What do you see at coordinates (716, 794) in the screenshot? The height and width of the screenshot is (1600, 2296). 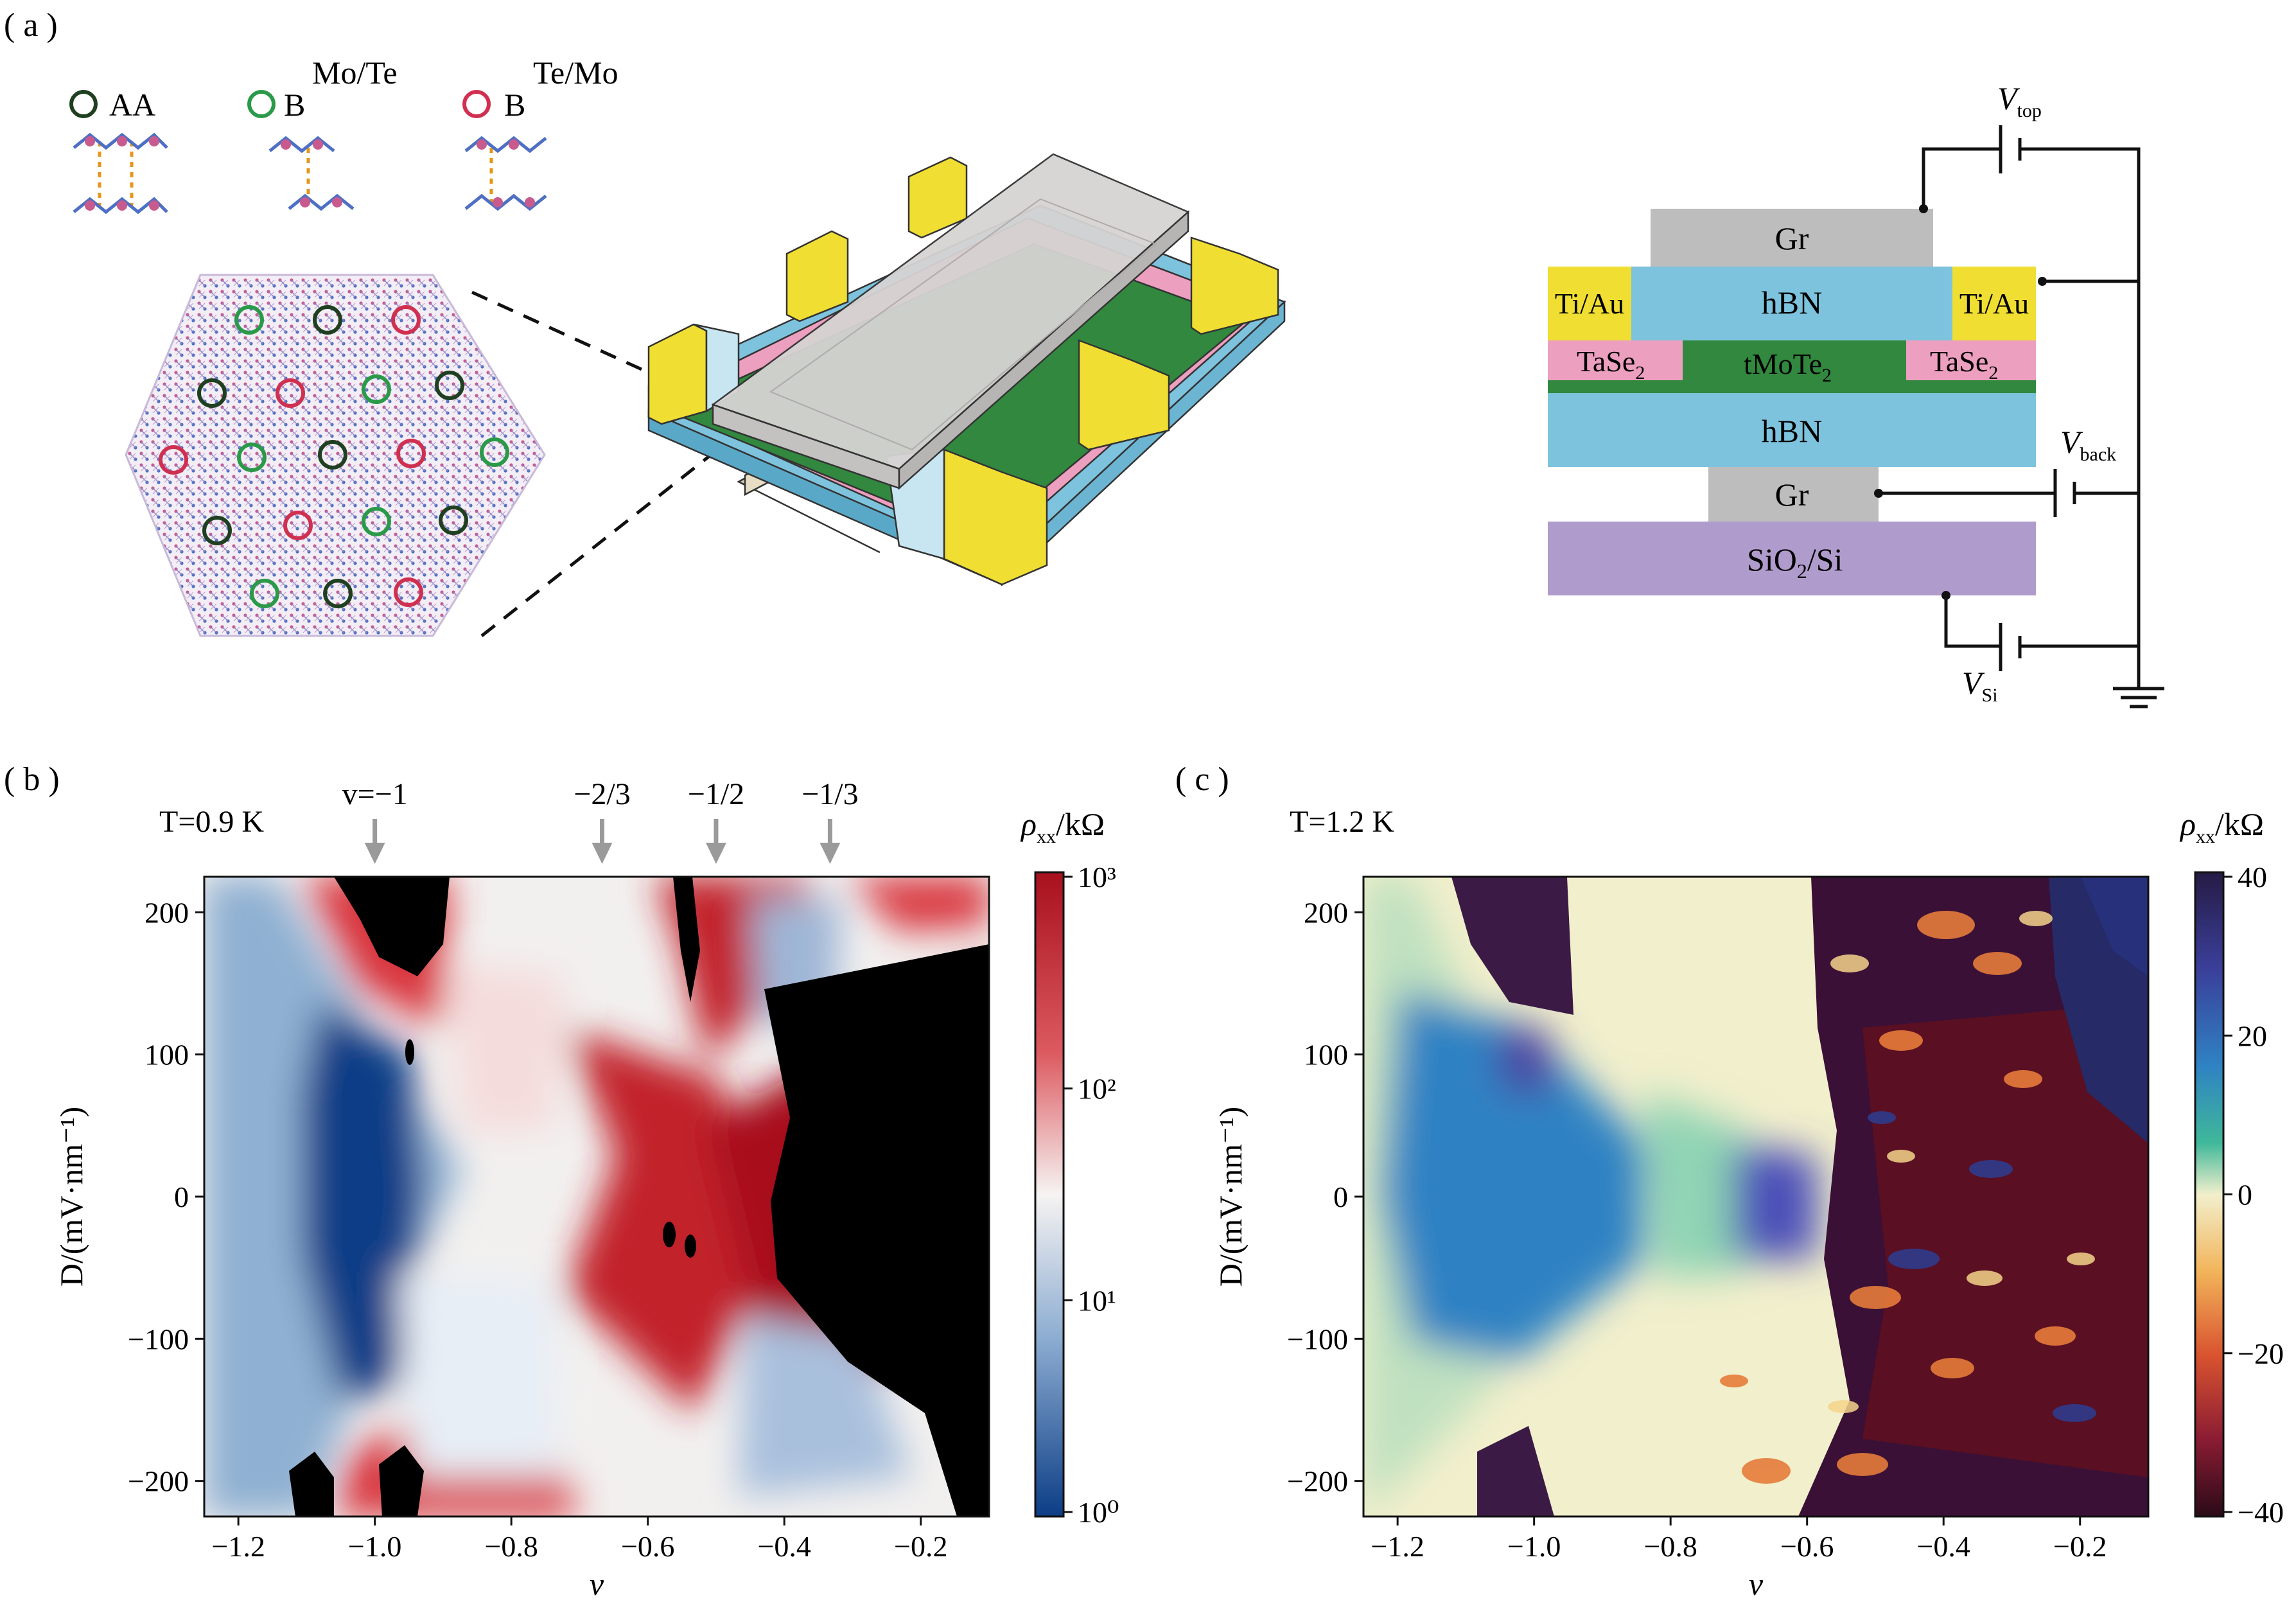 I see `arrow-label: −1/2` at bounding box center [716, 794].